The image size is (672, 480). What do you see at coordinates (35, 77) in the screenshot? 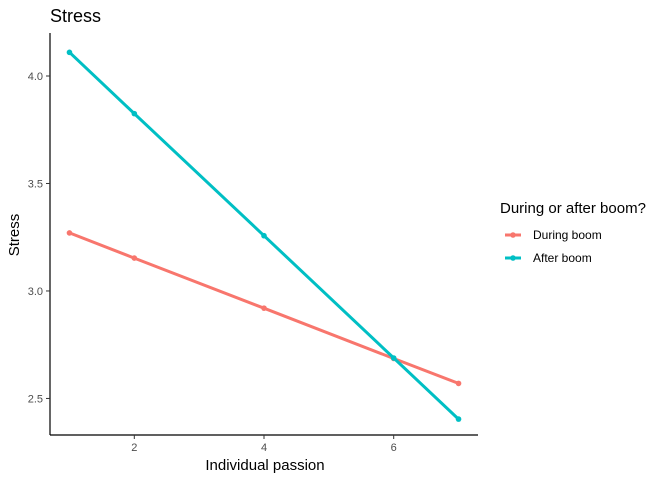
I see `y-tick-label: 4.0` at bounding box center [35, 77].